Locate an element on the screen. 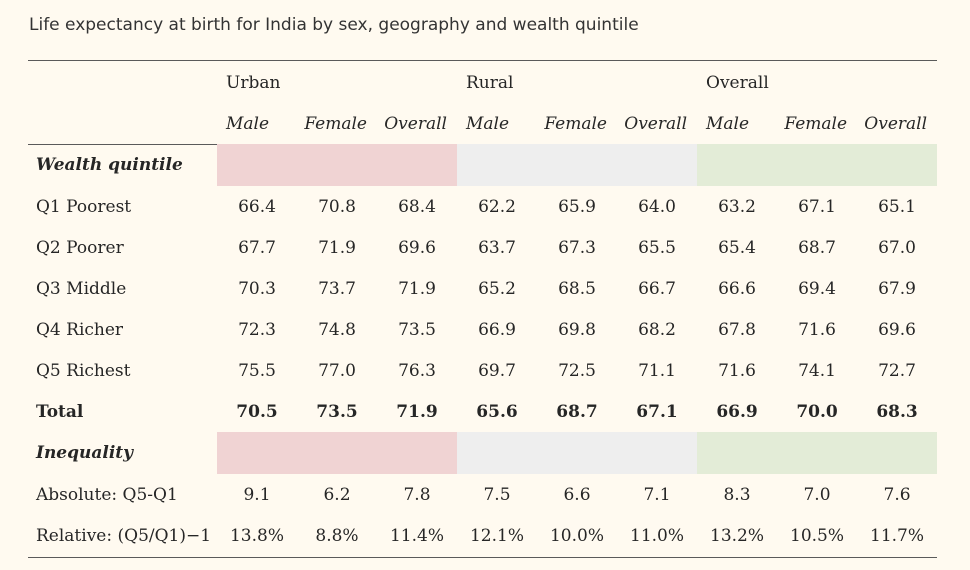 The width and height of the screenshot is (970, 570). cell-rural-overall: 64.0 is located at coordinates (657, 206).